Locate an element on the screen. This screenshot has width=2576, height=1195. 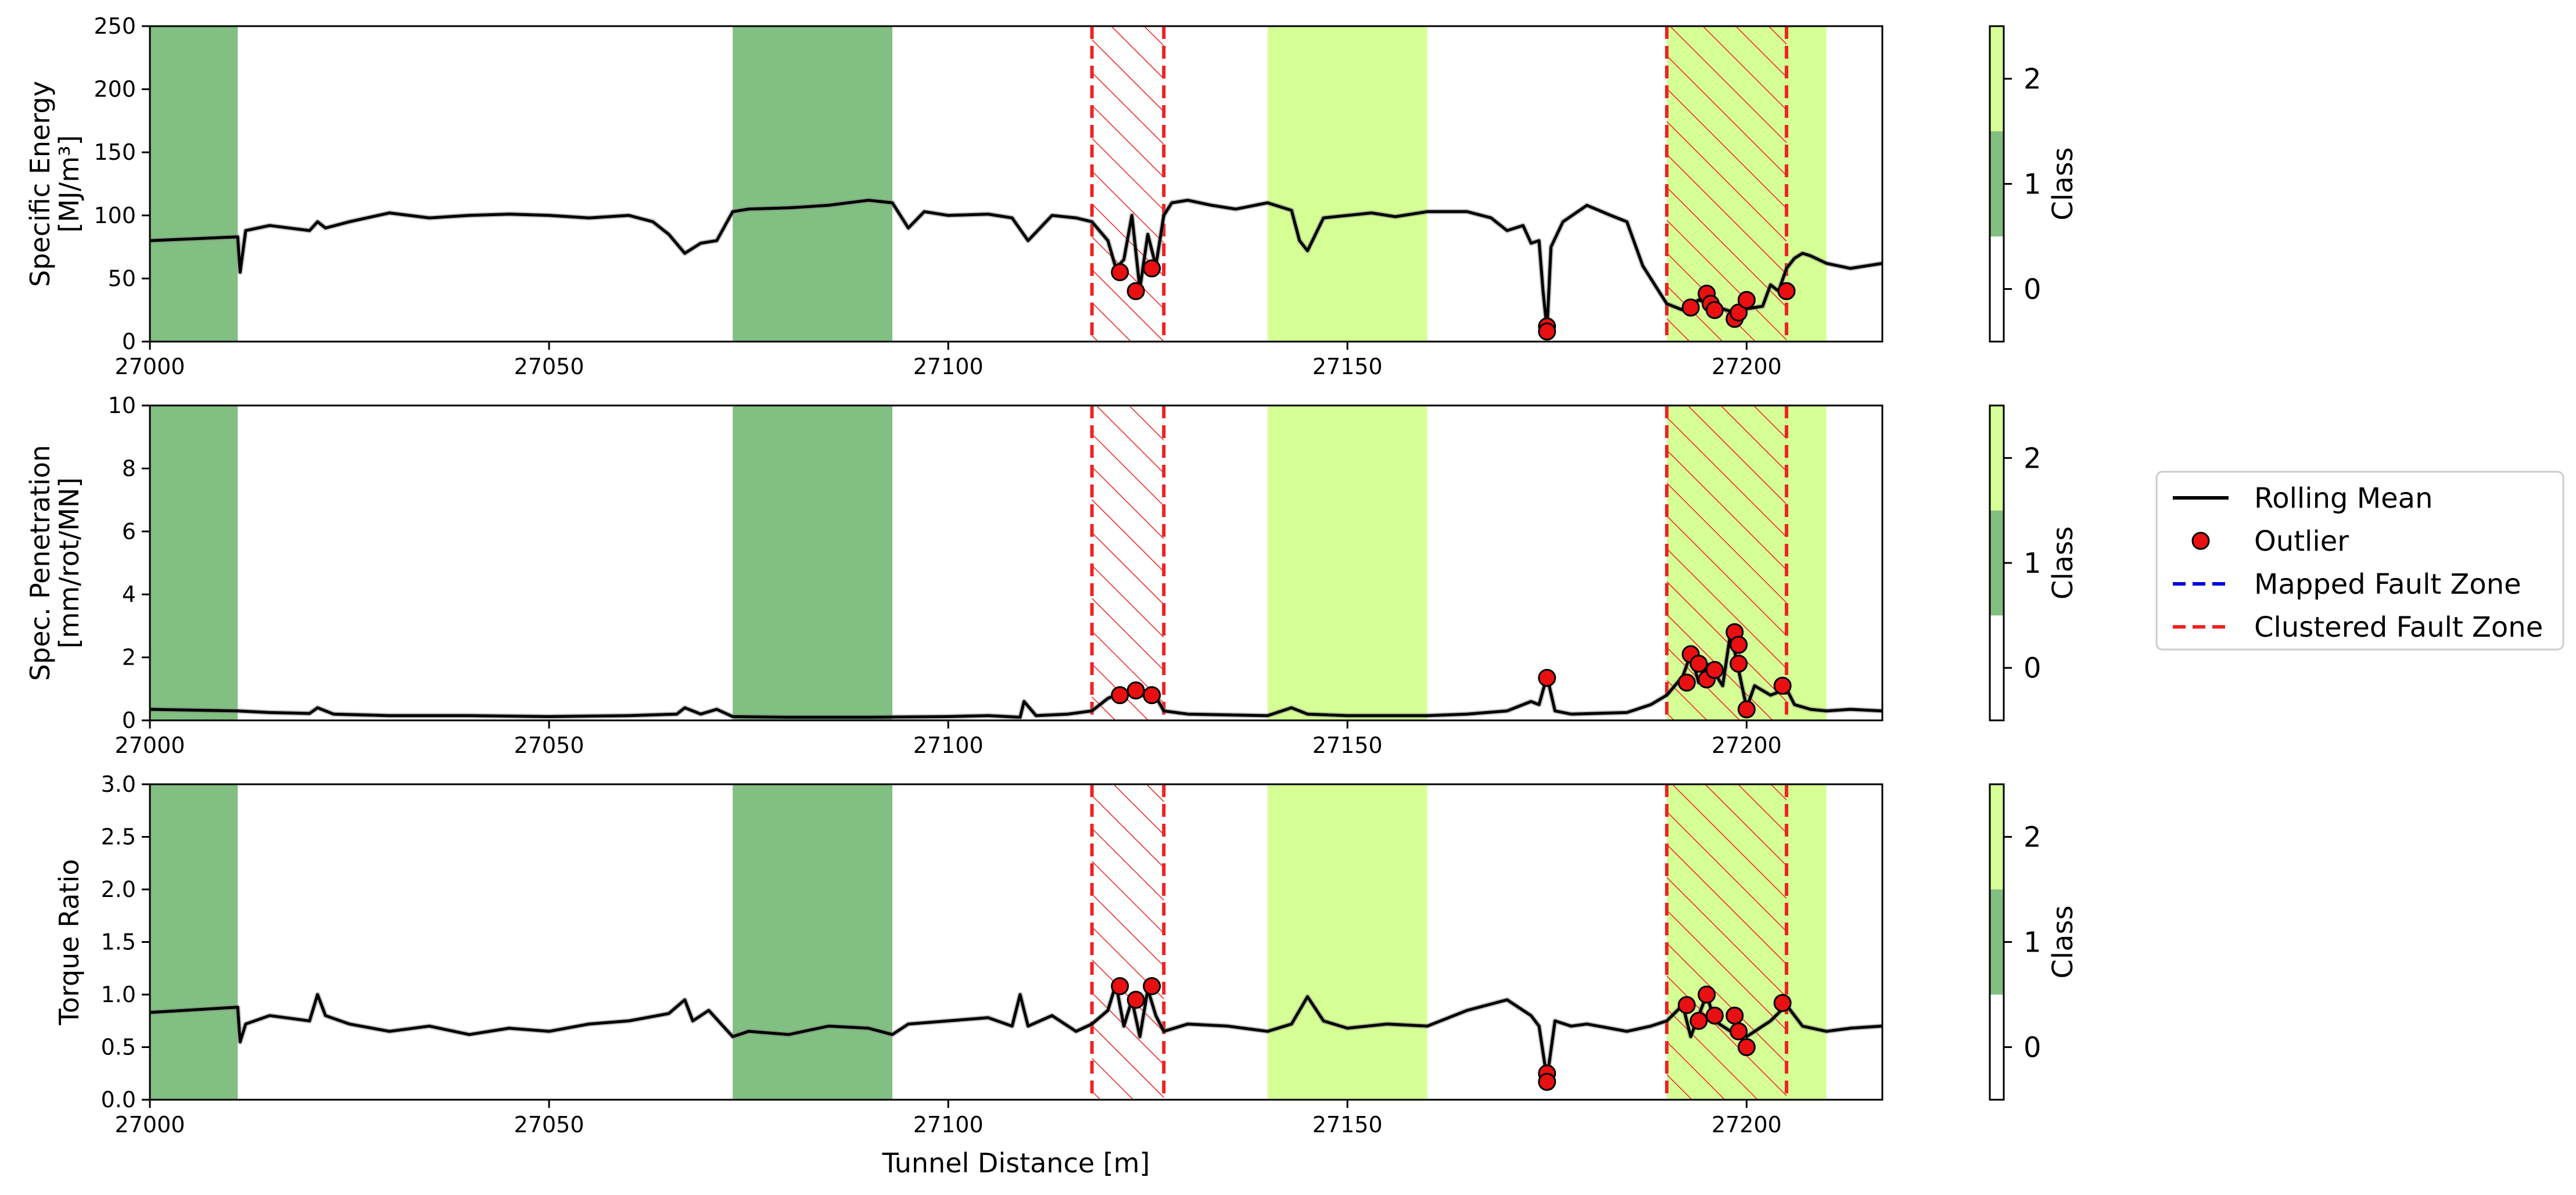
y-axis-label: Torque Ratio is located at coordinates (69, 942).